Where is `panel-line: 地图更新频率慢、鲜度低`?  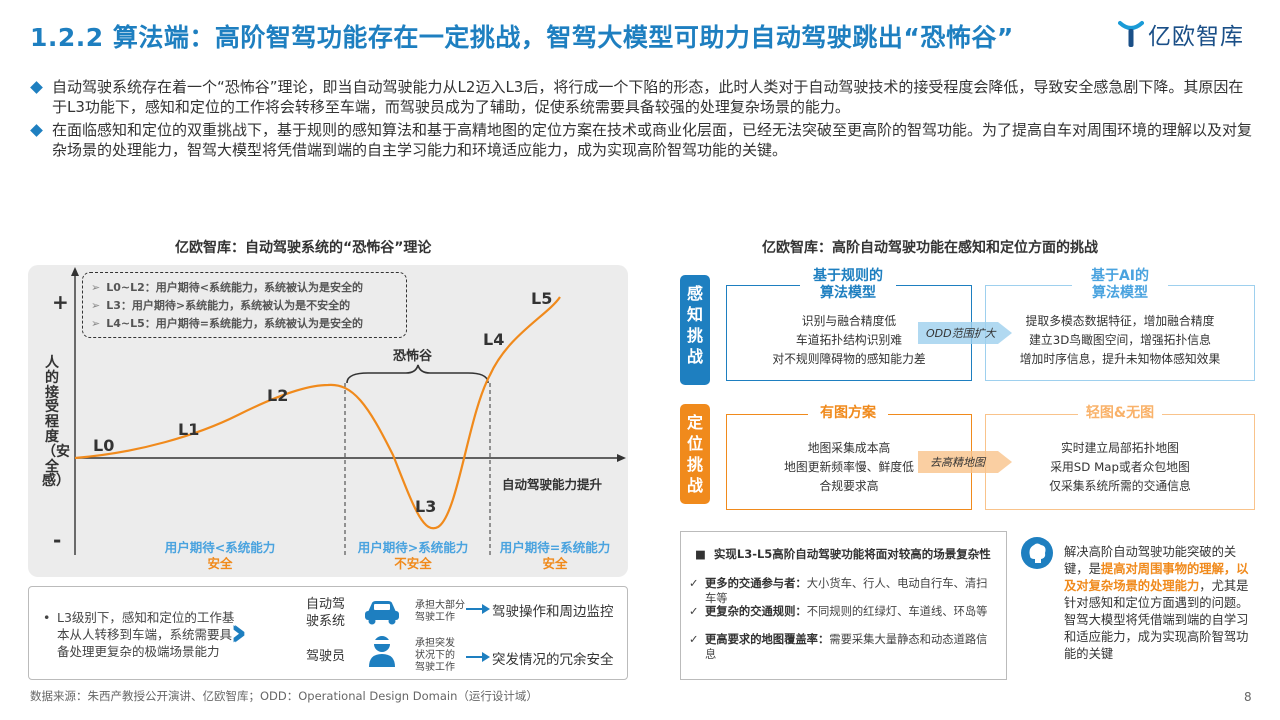
panel-line: 地图更新频率慢、鲜度低 is located at coordinates (849, 467).